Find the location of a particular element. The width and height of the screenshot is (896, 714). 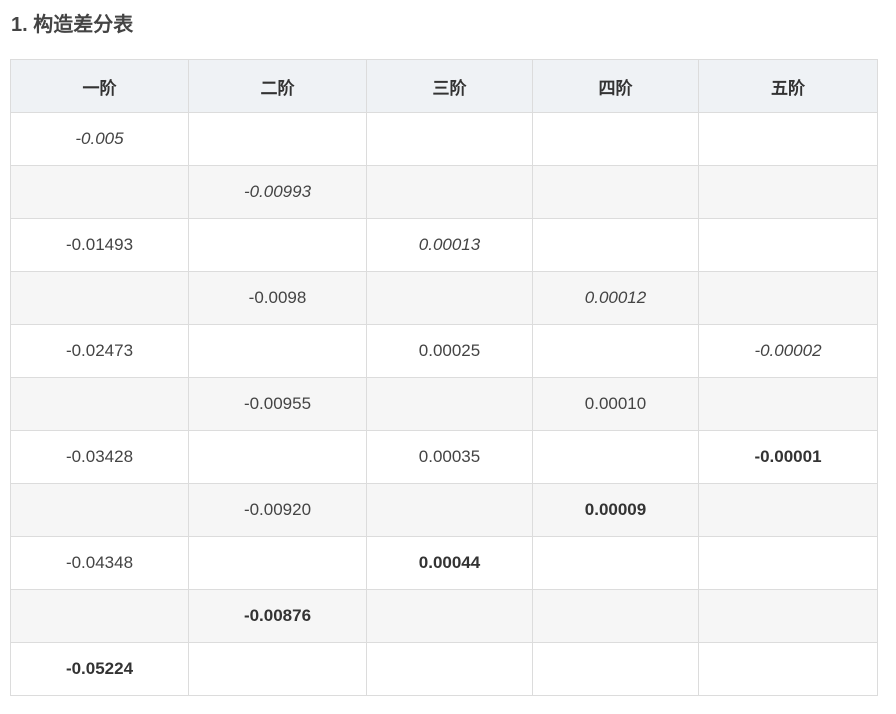

table-row: -0.00993 is located at coordinates (444, 192).